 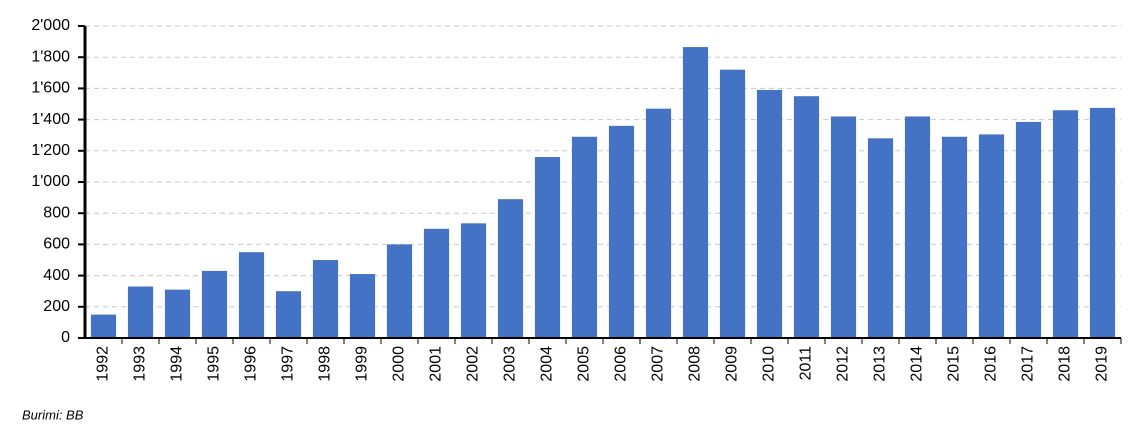 What do you see at coordinates (56, 212) in the screenshot?
I see `y-tick-label: 800` at bounding box center [56, 212].